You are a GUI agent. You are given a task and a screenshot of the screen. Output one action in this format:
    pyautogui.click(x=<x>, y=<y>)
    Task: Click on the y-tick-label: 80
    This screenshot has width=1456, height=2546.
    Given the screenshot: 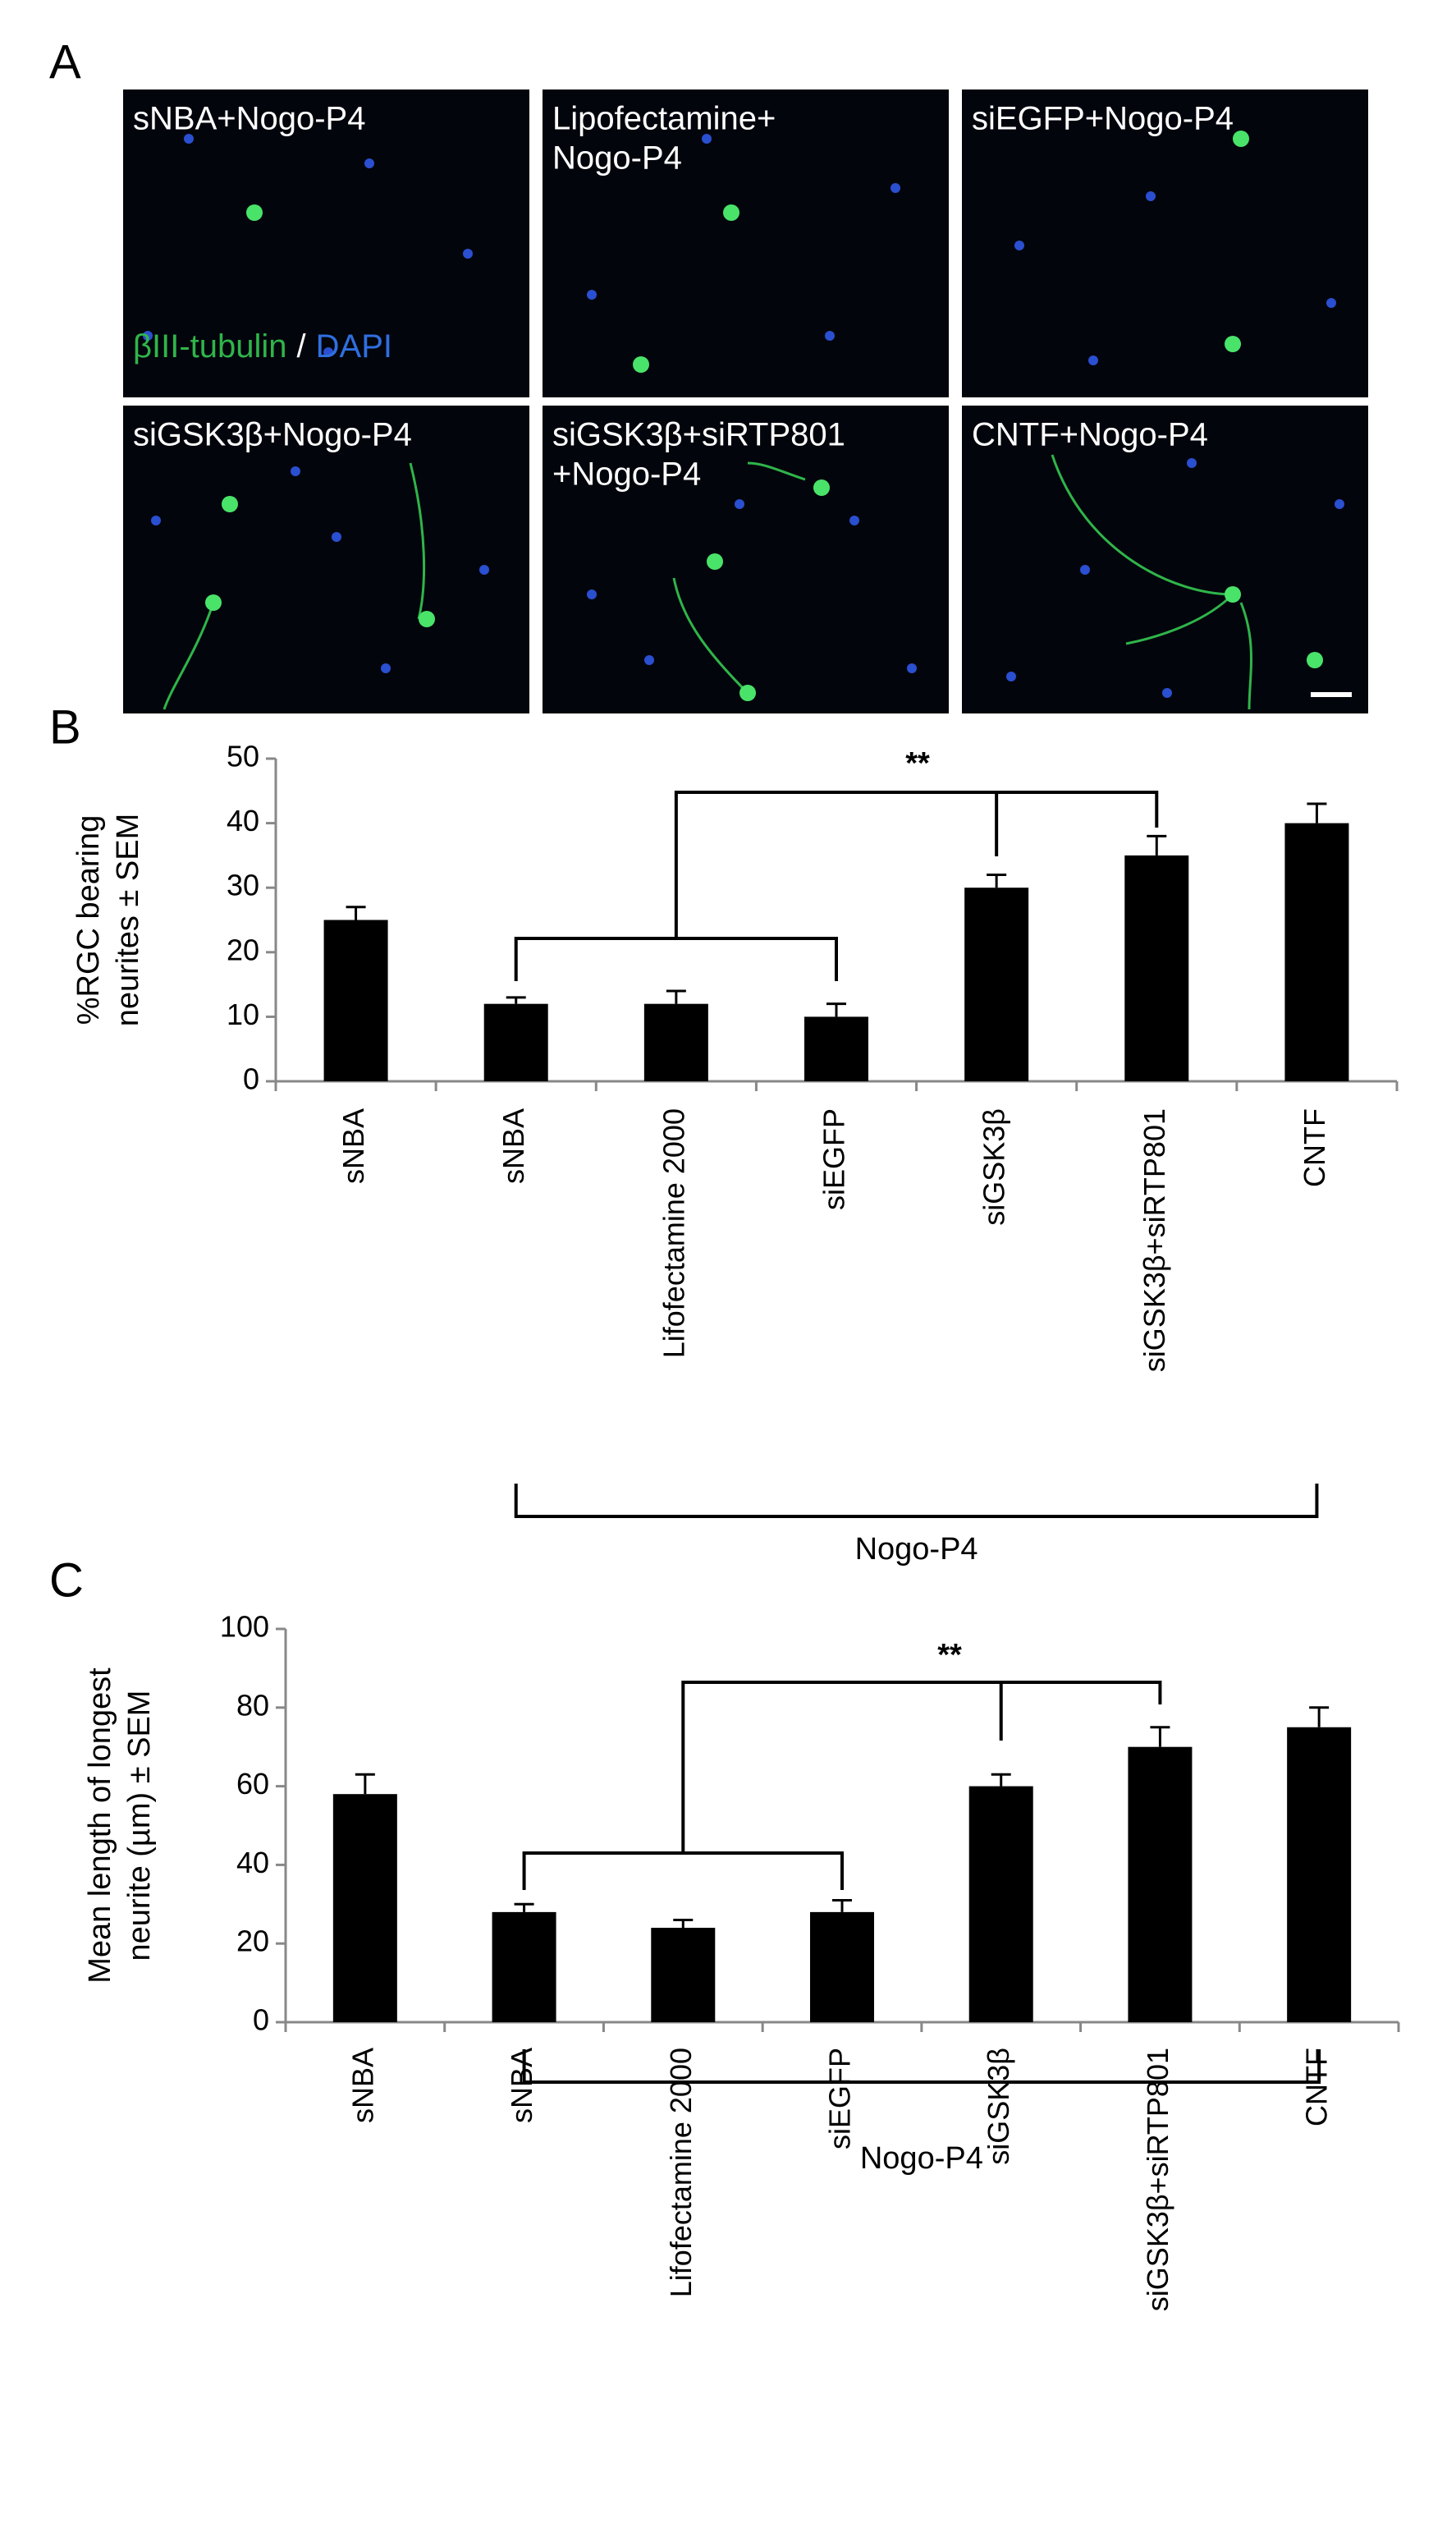 What is the action you would take?
    pyautogui.click(x=252, y=1705)
    